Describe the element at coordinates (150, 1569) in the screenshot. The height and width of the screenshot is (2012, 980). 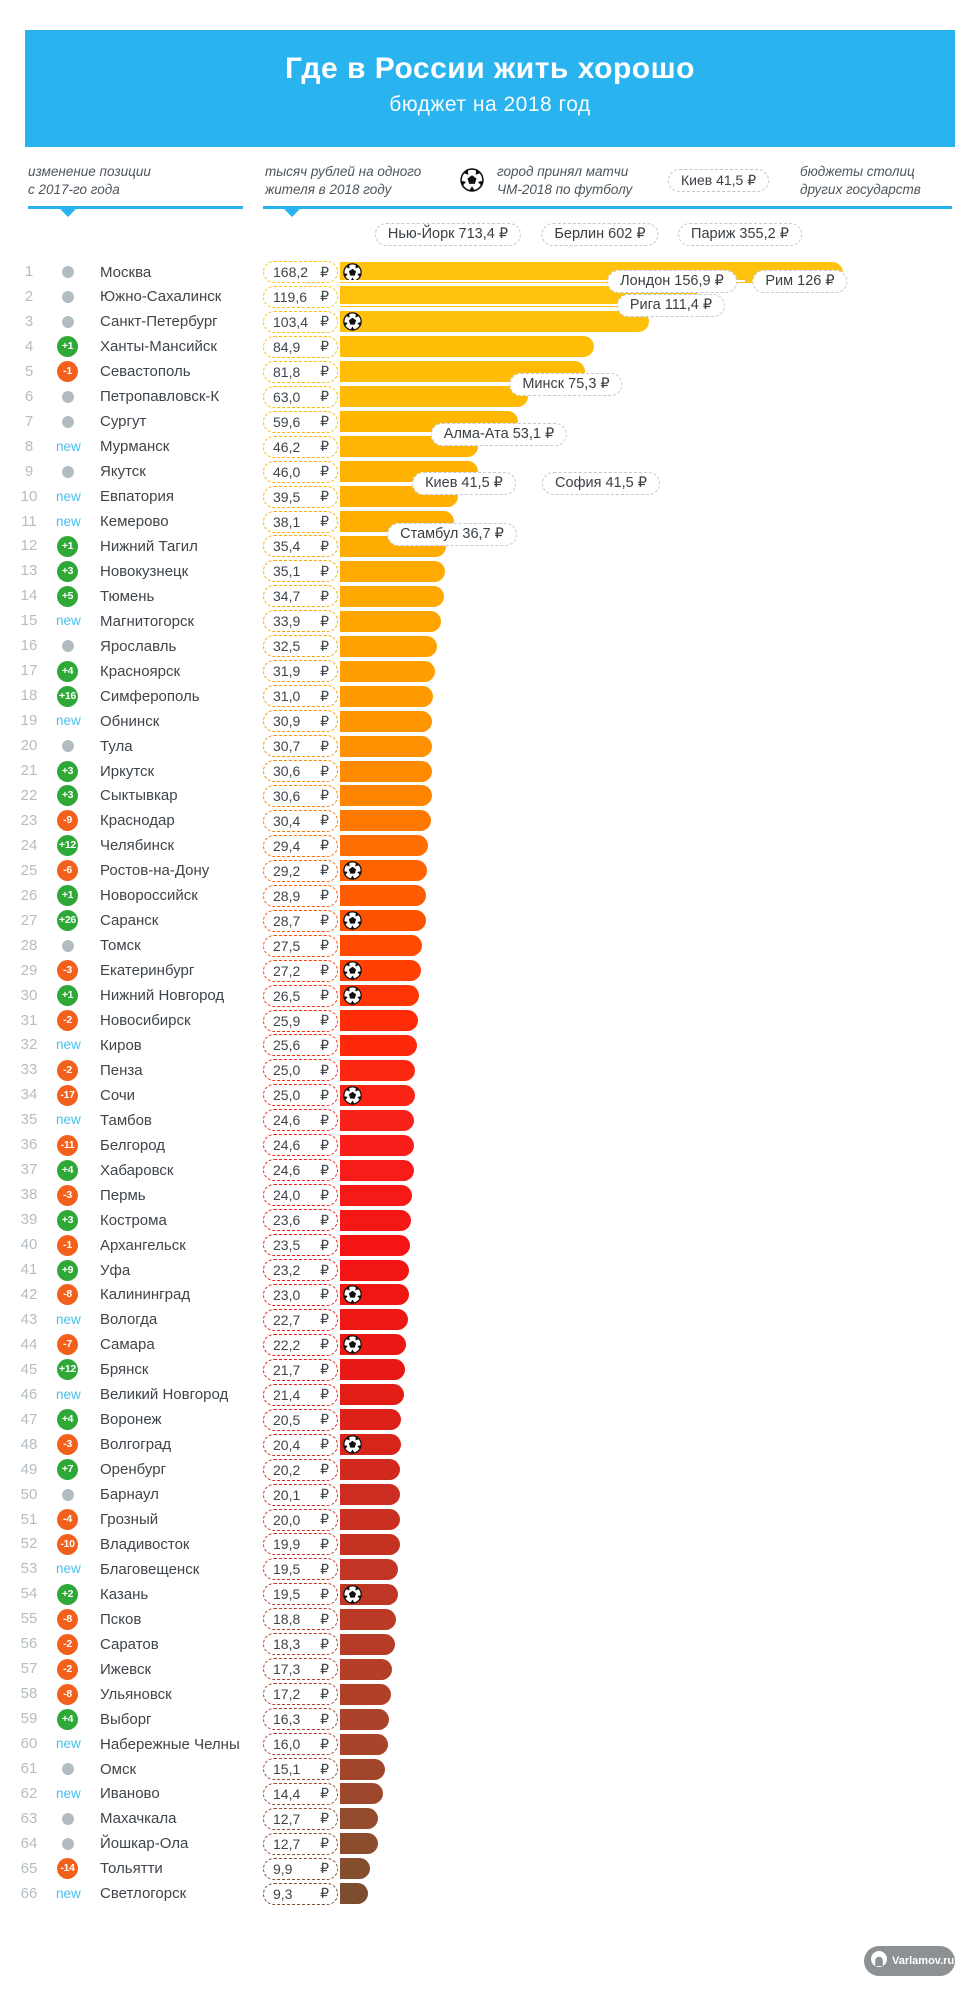
I see `city-label: Благовещенск` at that location.